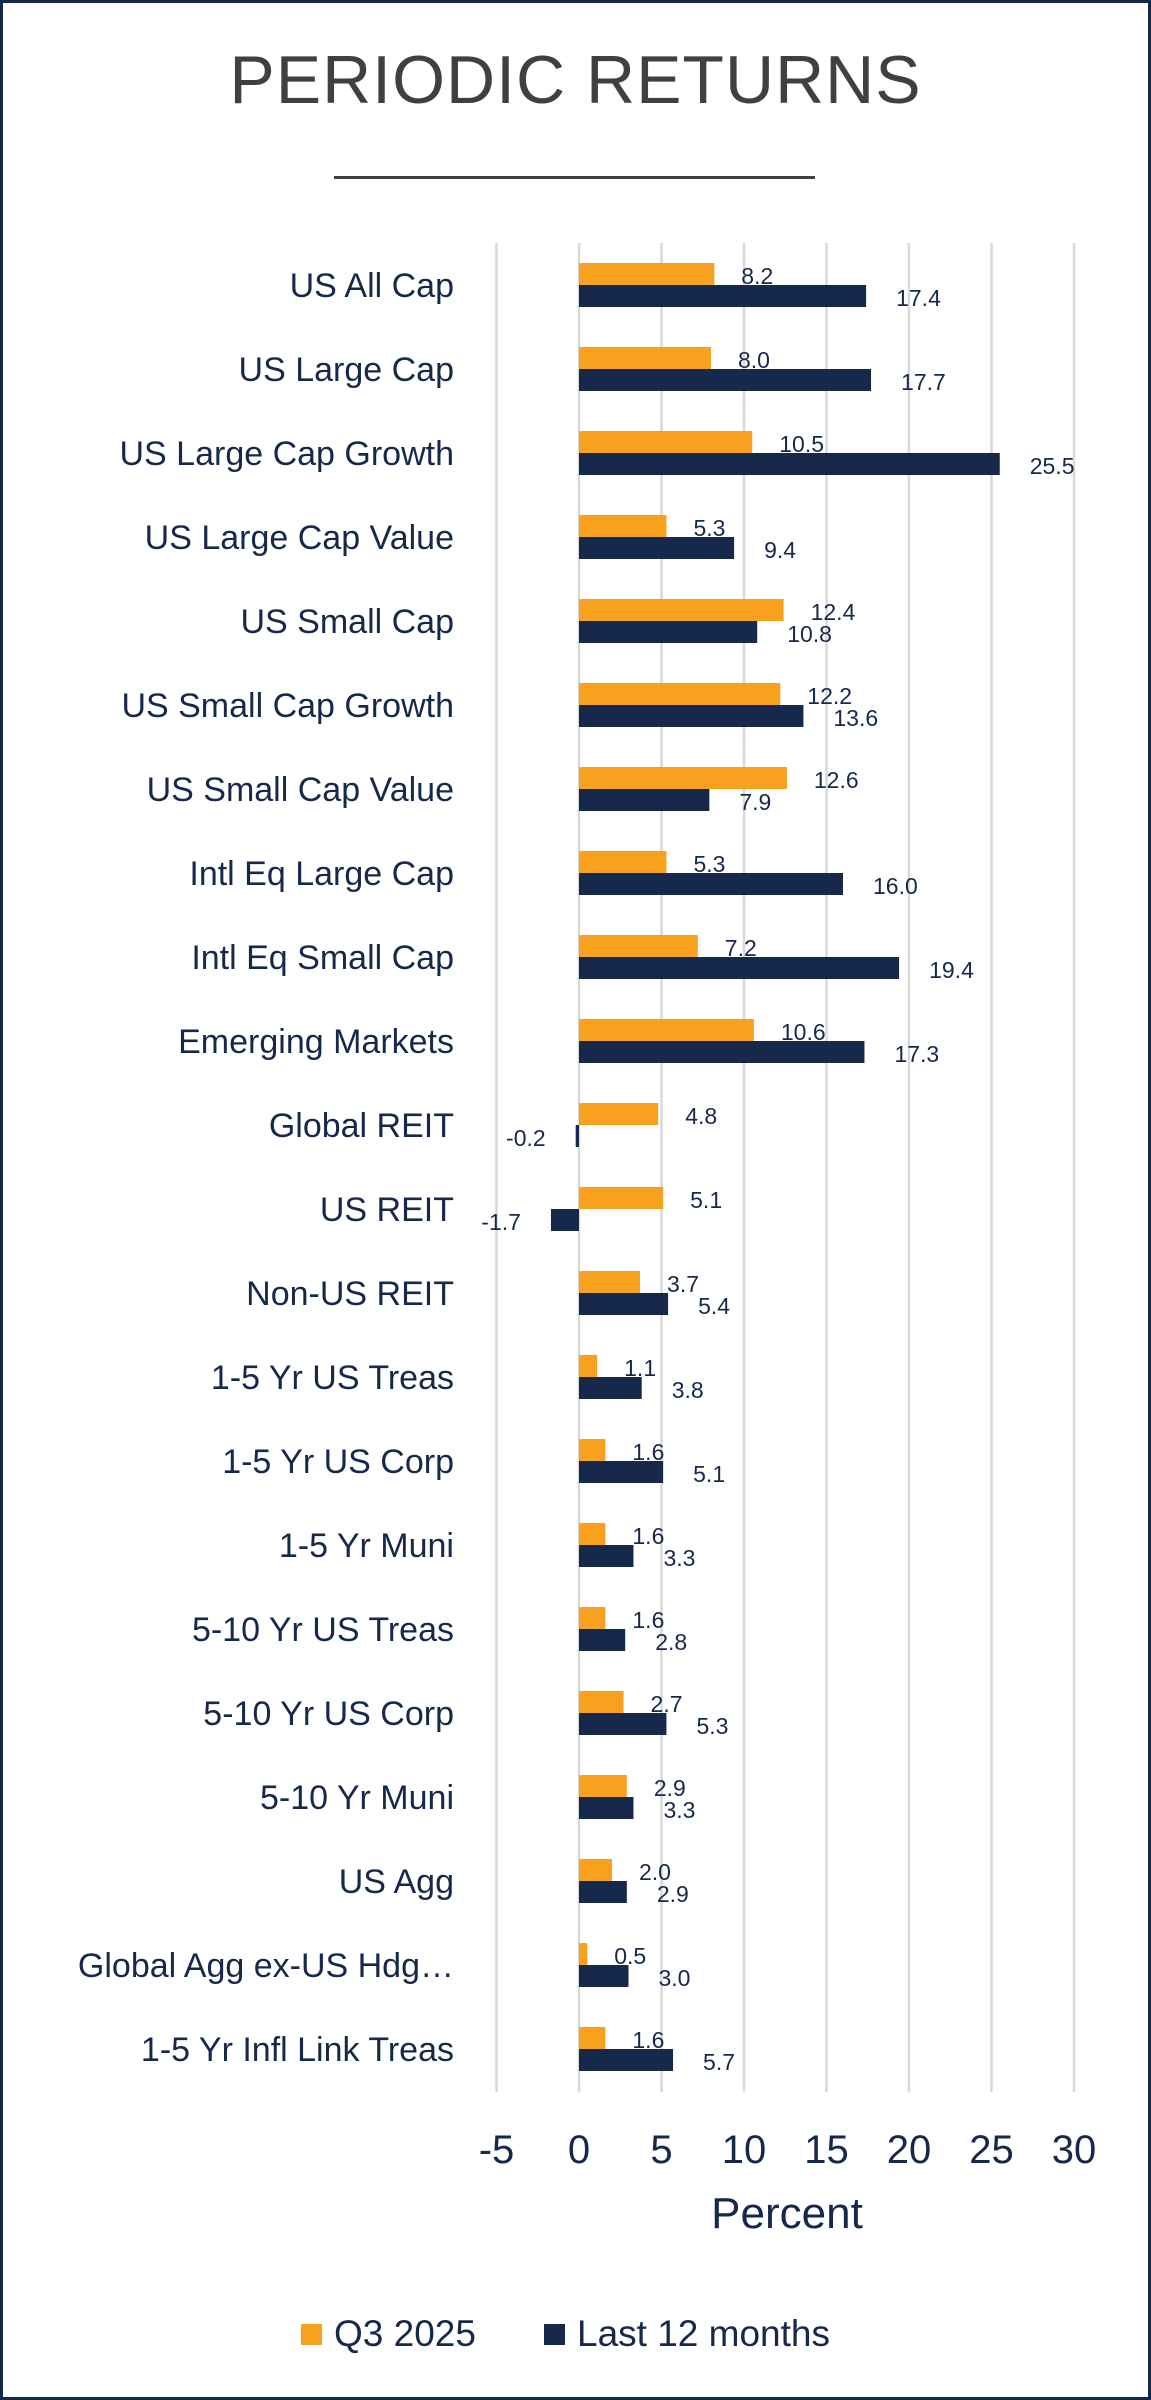 Image resolution: width=1151 pixels, height=2400 pixels. I want to click on data-label-q3-2025-us-small-cap: 12.4, so click(833, 612).